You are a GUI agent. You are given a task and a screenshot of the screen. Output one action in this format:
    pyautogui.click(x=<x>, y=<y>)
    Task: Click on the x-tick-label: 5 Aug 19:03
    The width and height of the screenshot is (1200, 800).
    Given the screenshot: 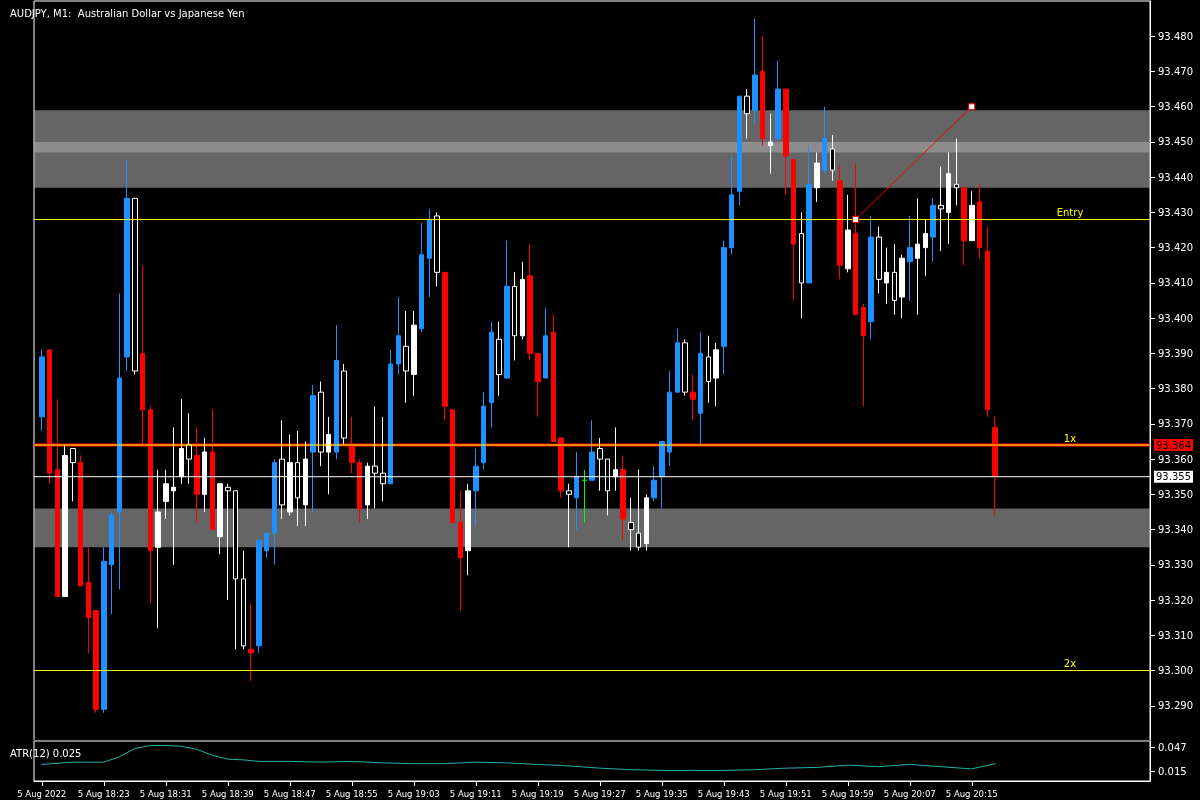 What is the action you would take?
    pyautogui.click(x=413, y=793)
    